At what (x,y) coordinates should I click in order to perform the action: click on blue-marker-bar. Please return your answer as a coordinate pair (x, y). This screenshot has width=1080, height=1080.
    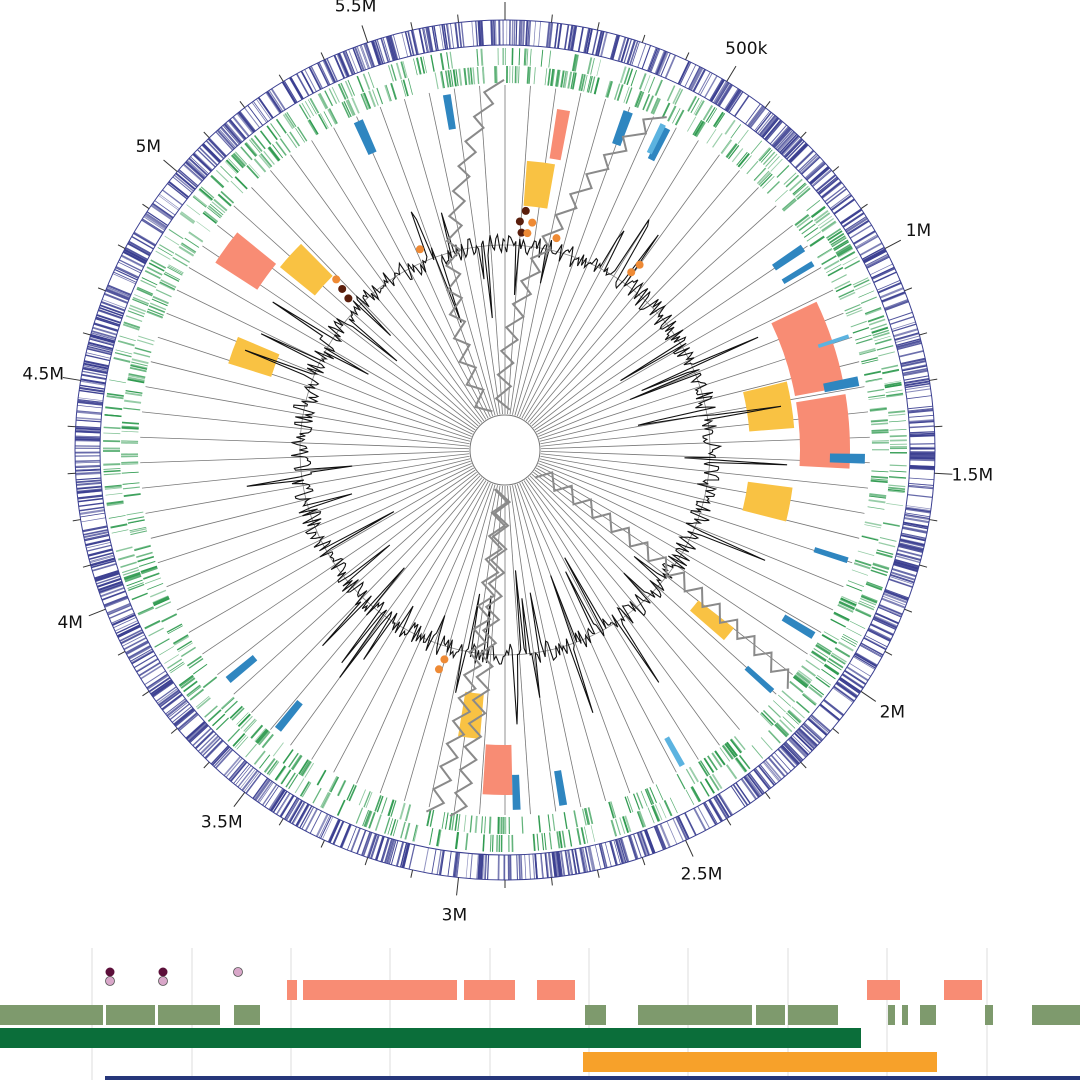
    Looking at the image, I should click on (789, 257).